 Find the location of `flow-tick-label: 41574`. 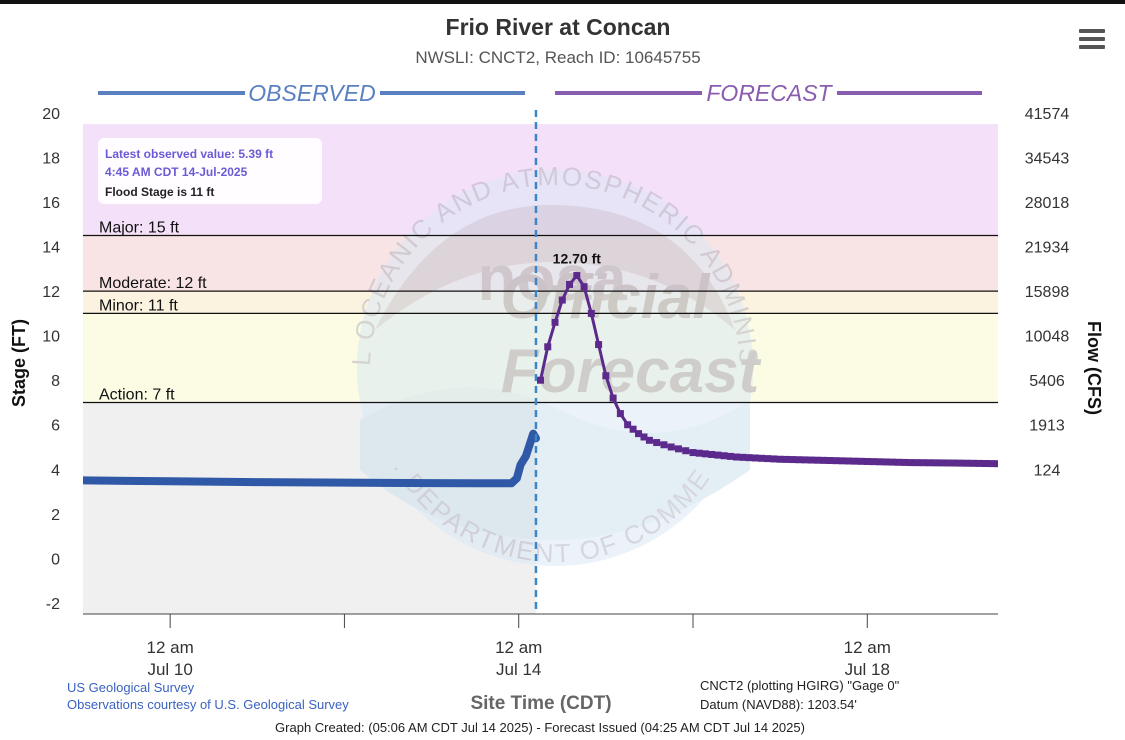

flow-tick-label: 41574 is located at coordinates (1047, 114).